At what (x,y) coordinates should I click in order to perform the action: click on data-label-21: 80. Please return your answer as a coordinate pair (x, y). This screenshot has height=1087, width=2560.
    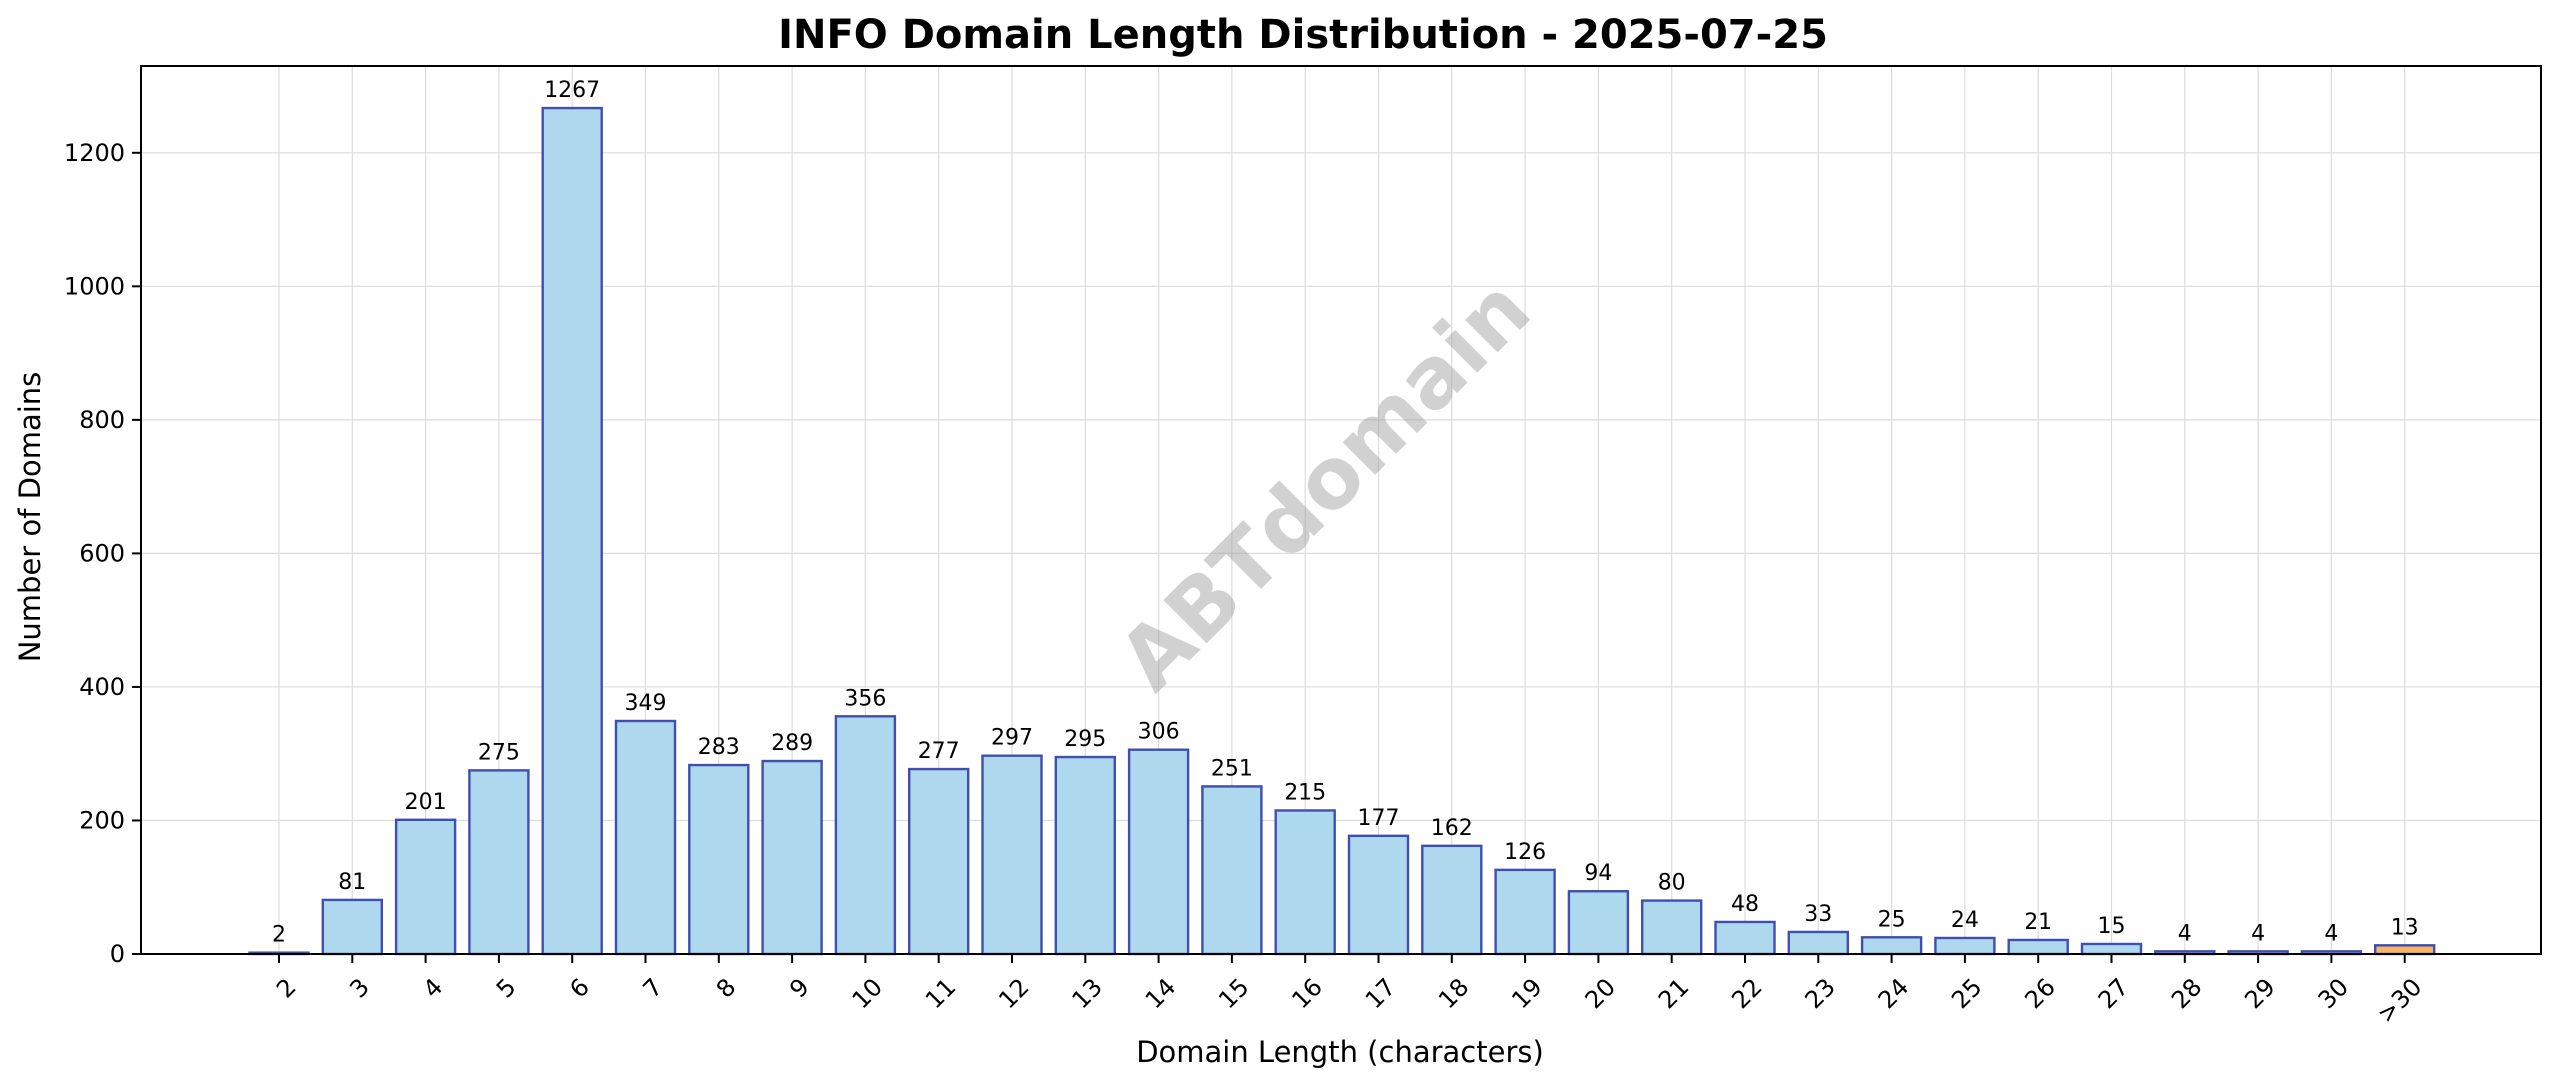
    Looking at the image, I should click on (1672, 883).